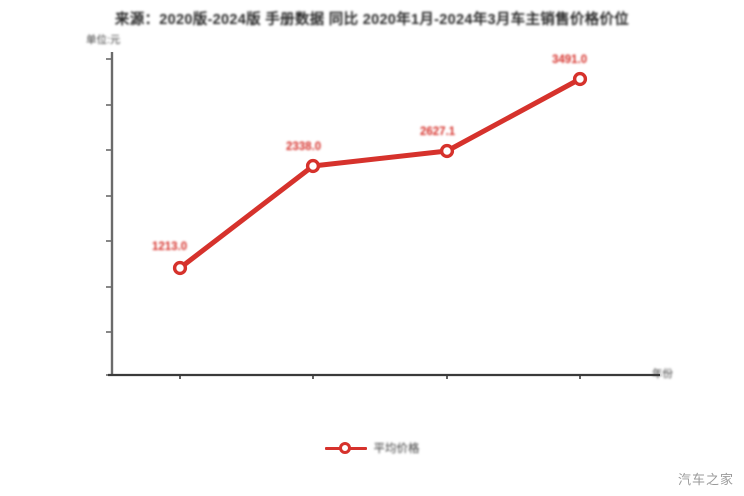  What do you see at coordinates (396, 449) in the screenshot?
I see `legend-label-average-price: 平均价格` at bounding box center [396, 449].